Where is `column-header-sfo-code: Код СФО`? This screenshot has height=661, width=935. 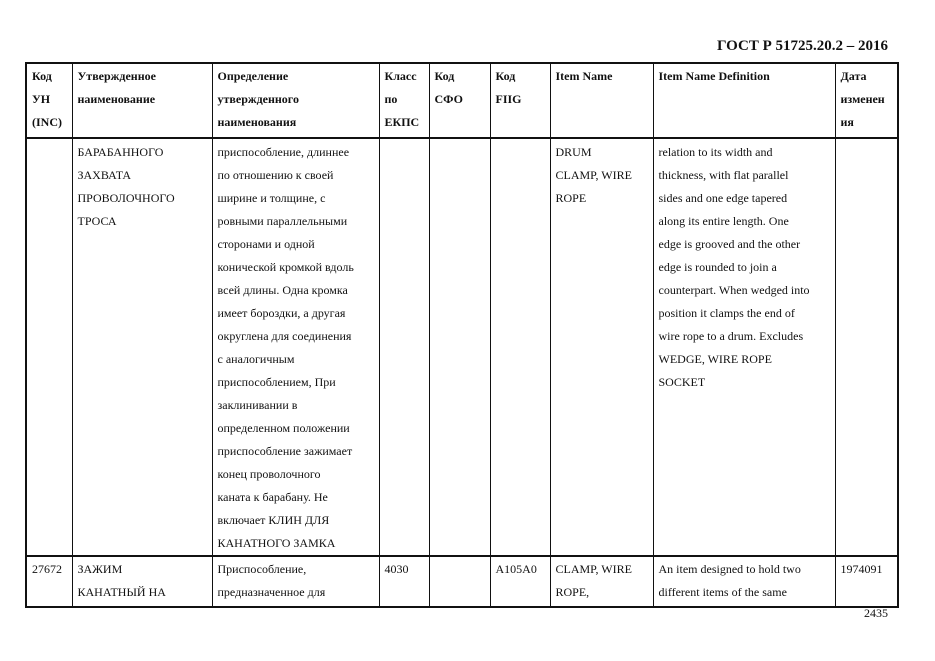 column-header-sfo-code: Код СФО is located at coordinates (459, 100).